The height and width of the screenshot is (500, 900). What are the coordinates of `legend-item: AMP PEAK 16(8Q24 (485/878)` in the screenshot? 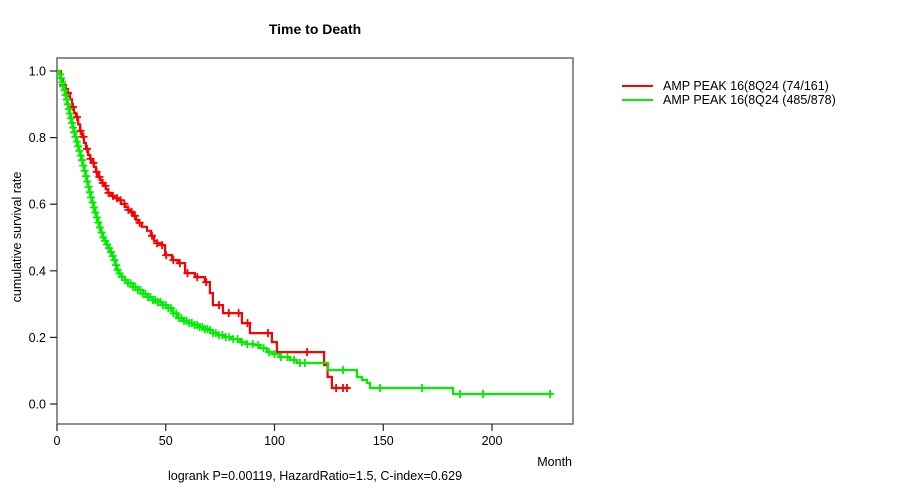 It's located at (729, 100).